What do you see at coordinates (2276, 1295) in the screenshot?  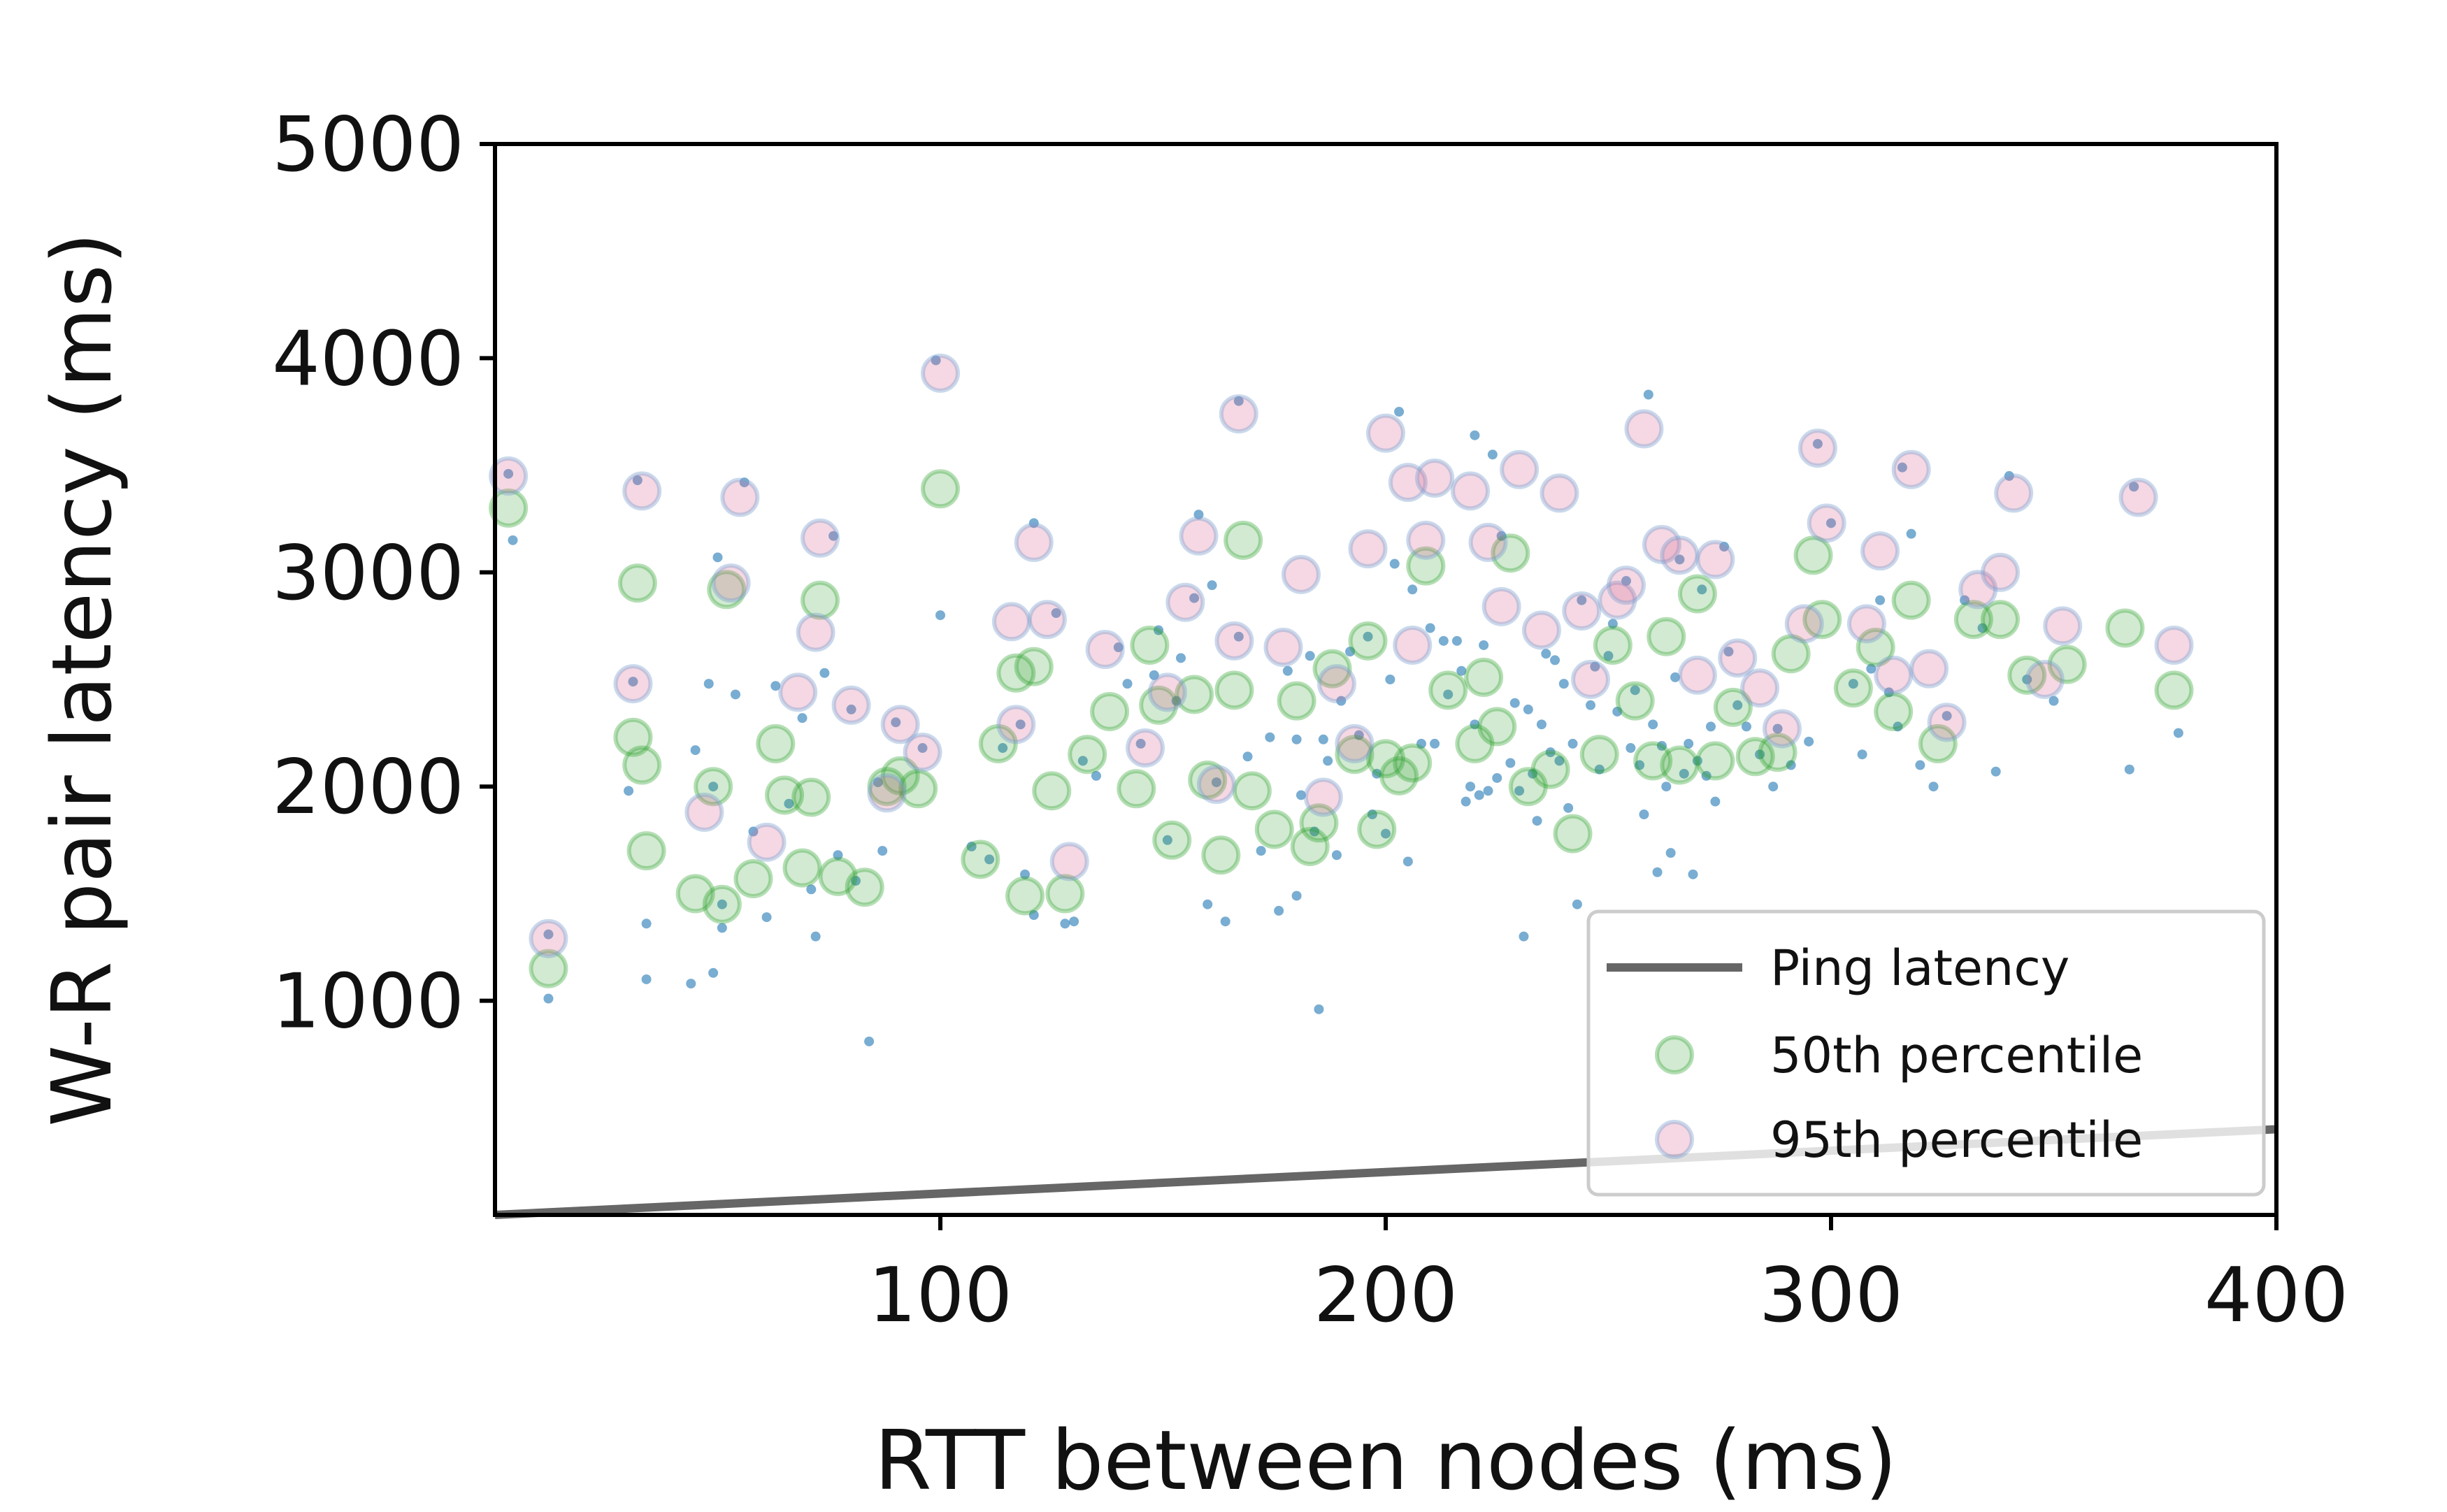 I see `x-tick-label: 400` at bounding box center [2276, 1295].